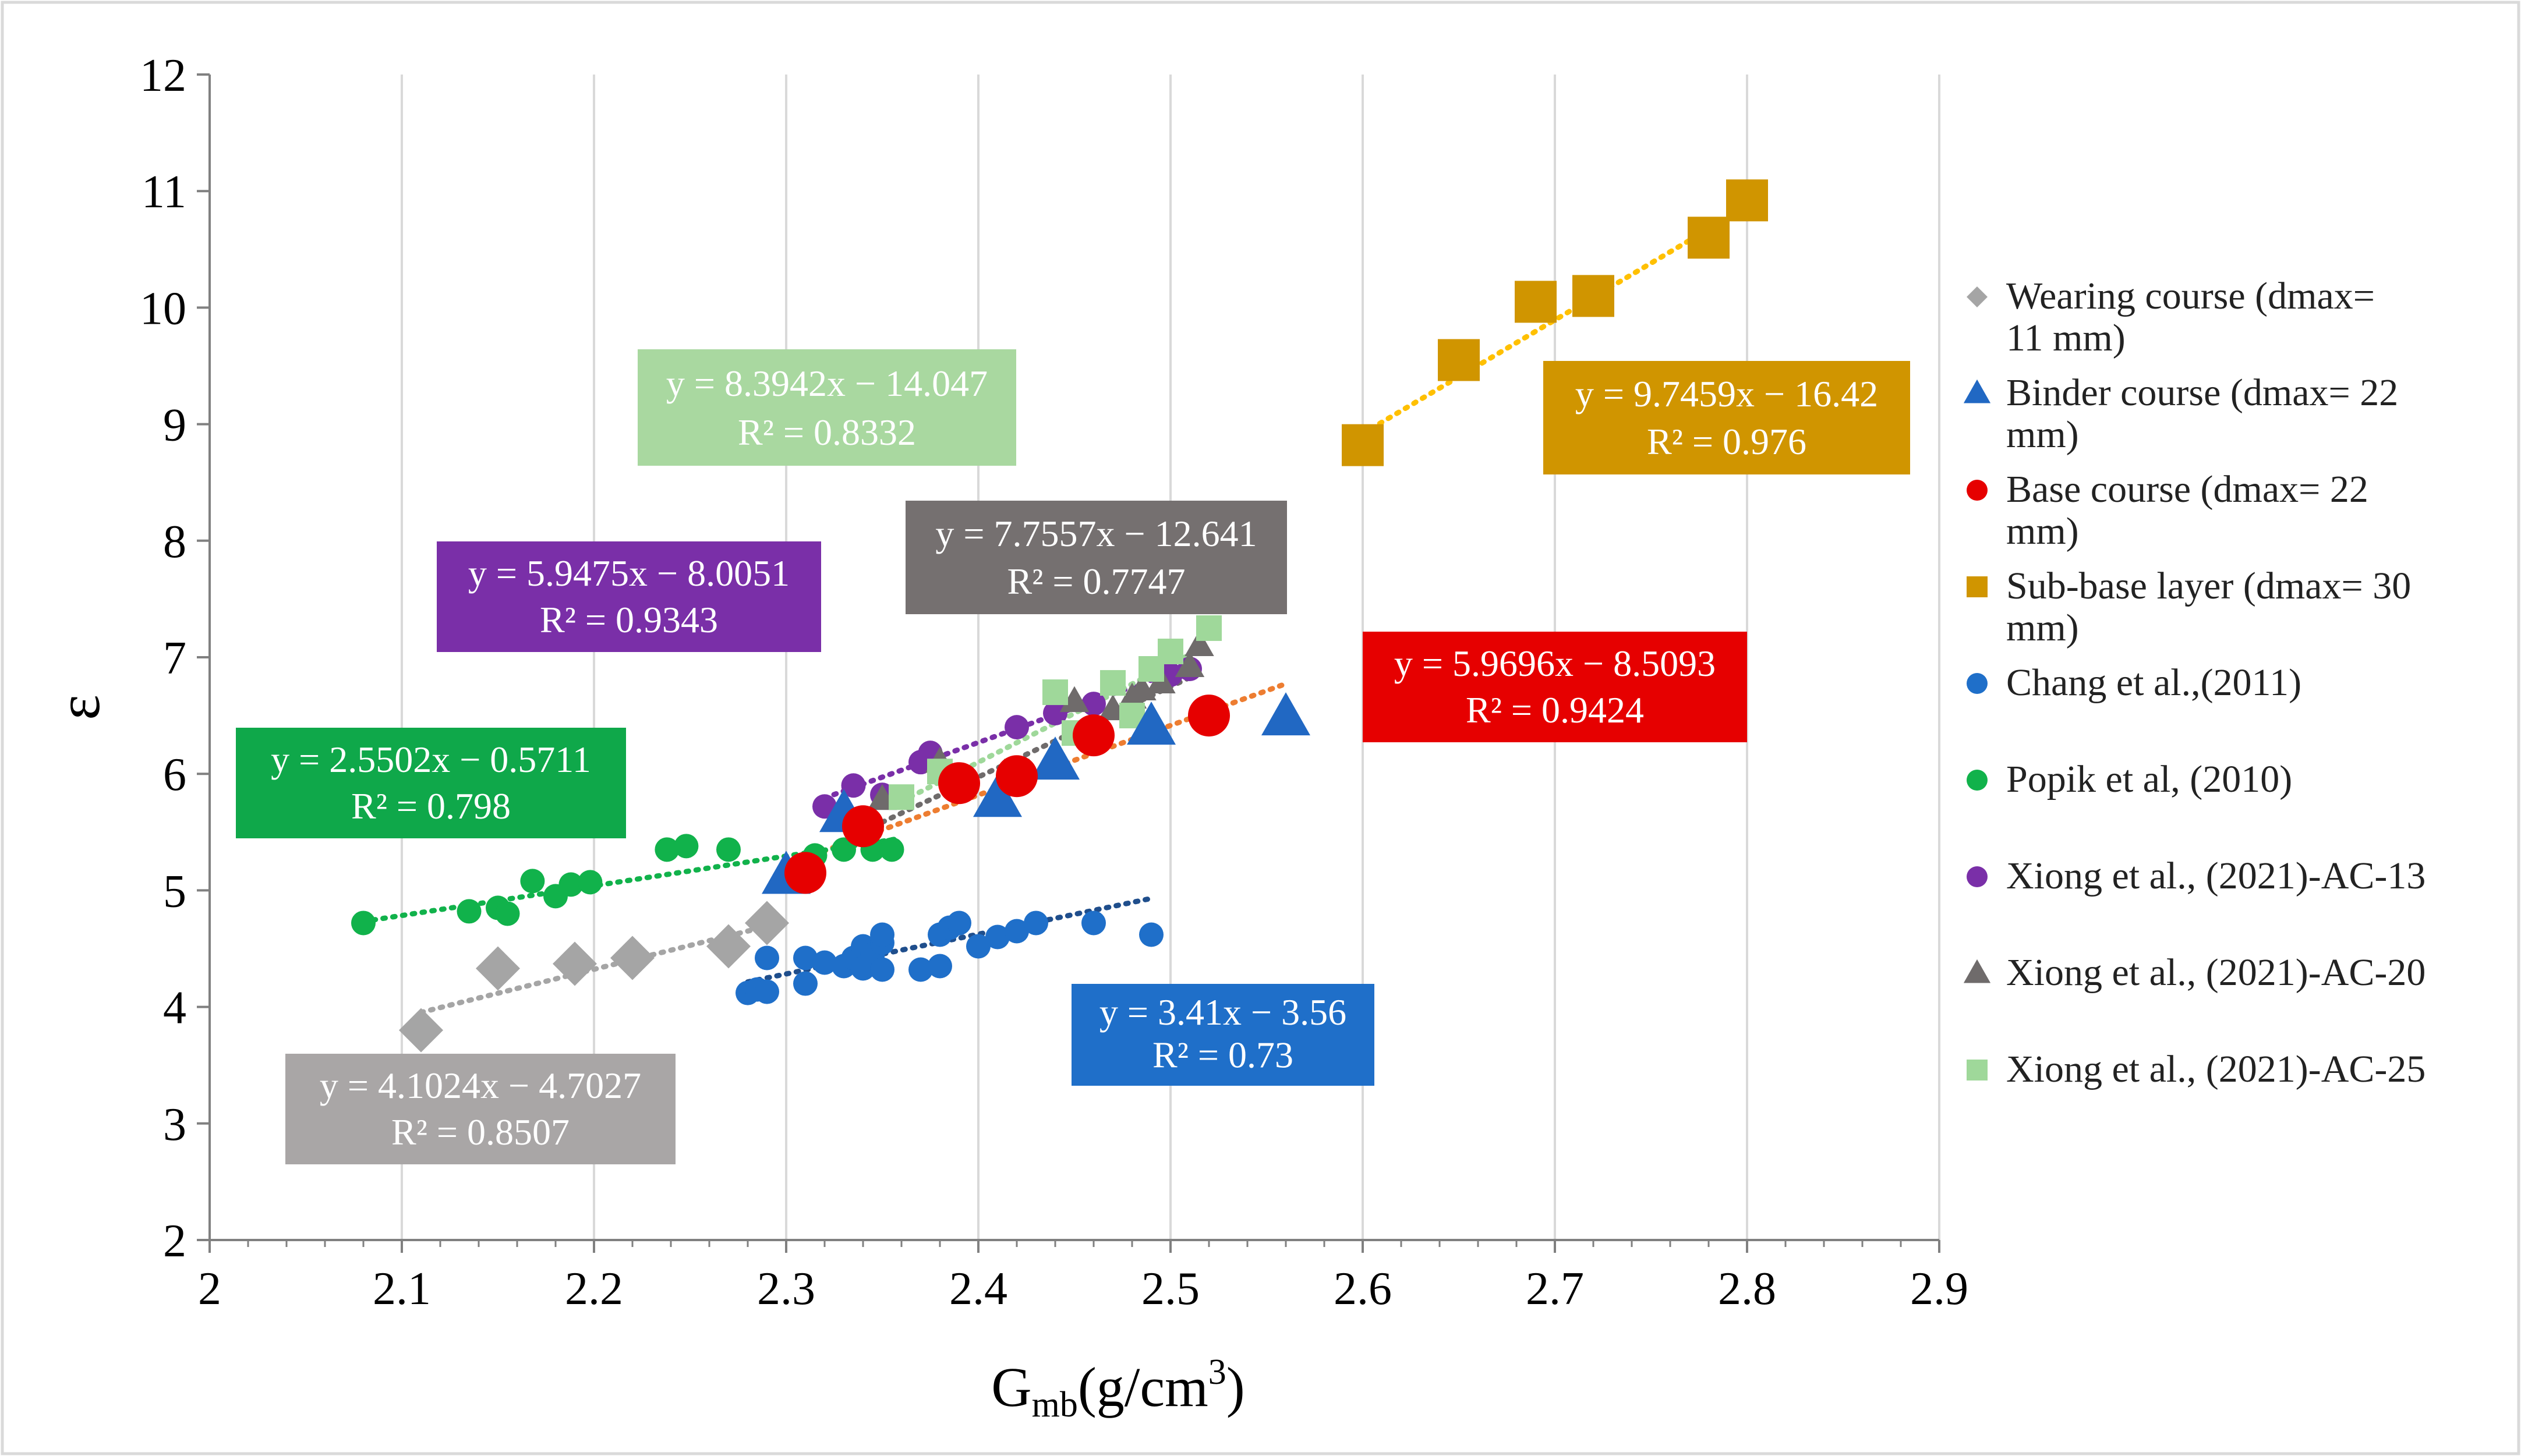 The image size is (2521, 1456). I want to click on x-axis-title-unit: (g/cm, so click(1143, 1387).